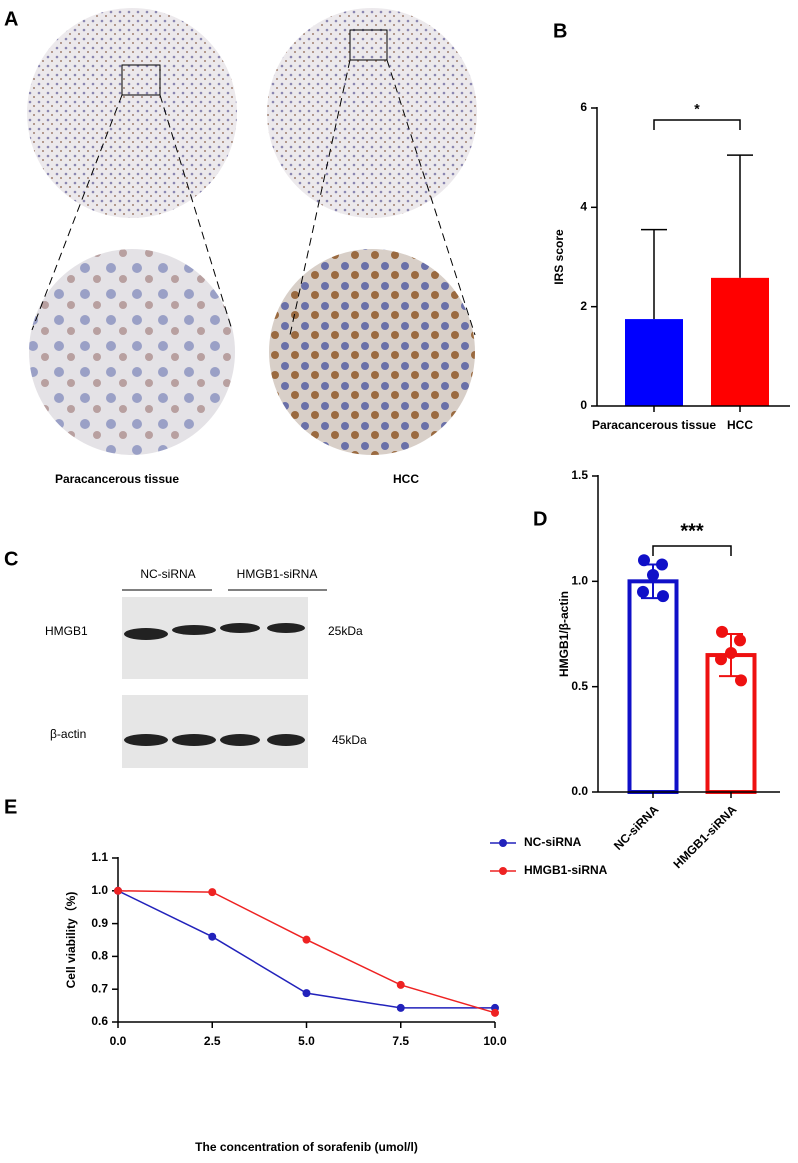 Image resolution: width=798 pixels, height=1163 pixels. Describe the element at coordinates (118, 1041) in the screenshot. I see `x-tick-label: 0.0` at that location.